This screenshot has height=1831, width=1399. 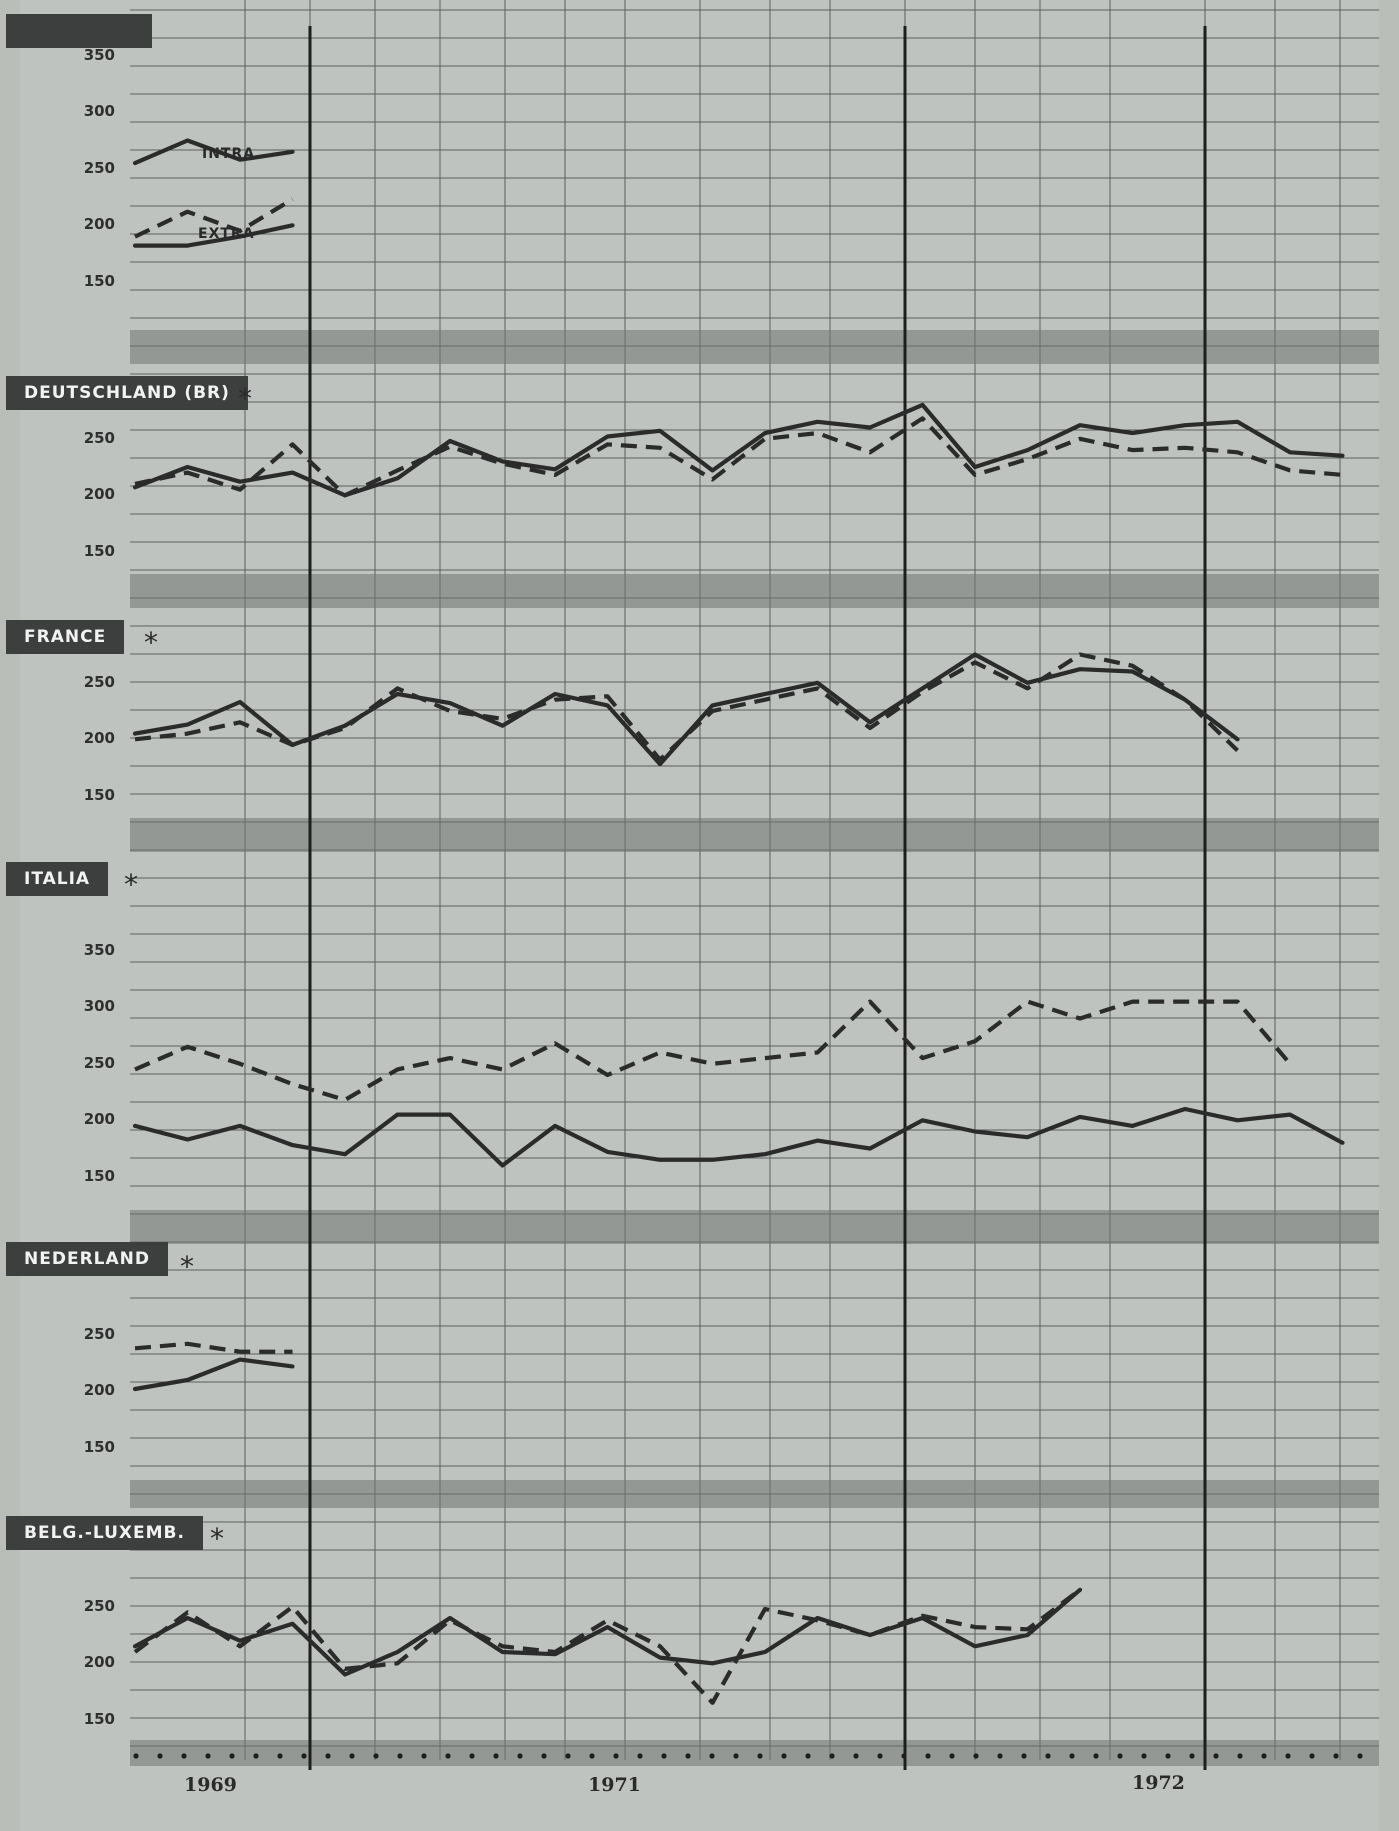 What do you see at coordinates (99, 167) in the screenshot?
I see `y-tick-eur-2: 250` at bounding box center [99, 167].